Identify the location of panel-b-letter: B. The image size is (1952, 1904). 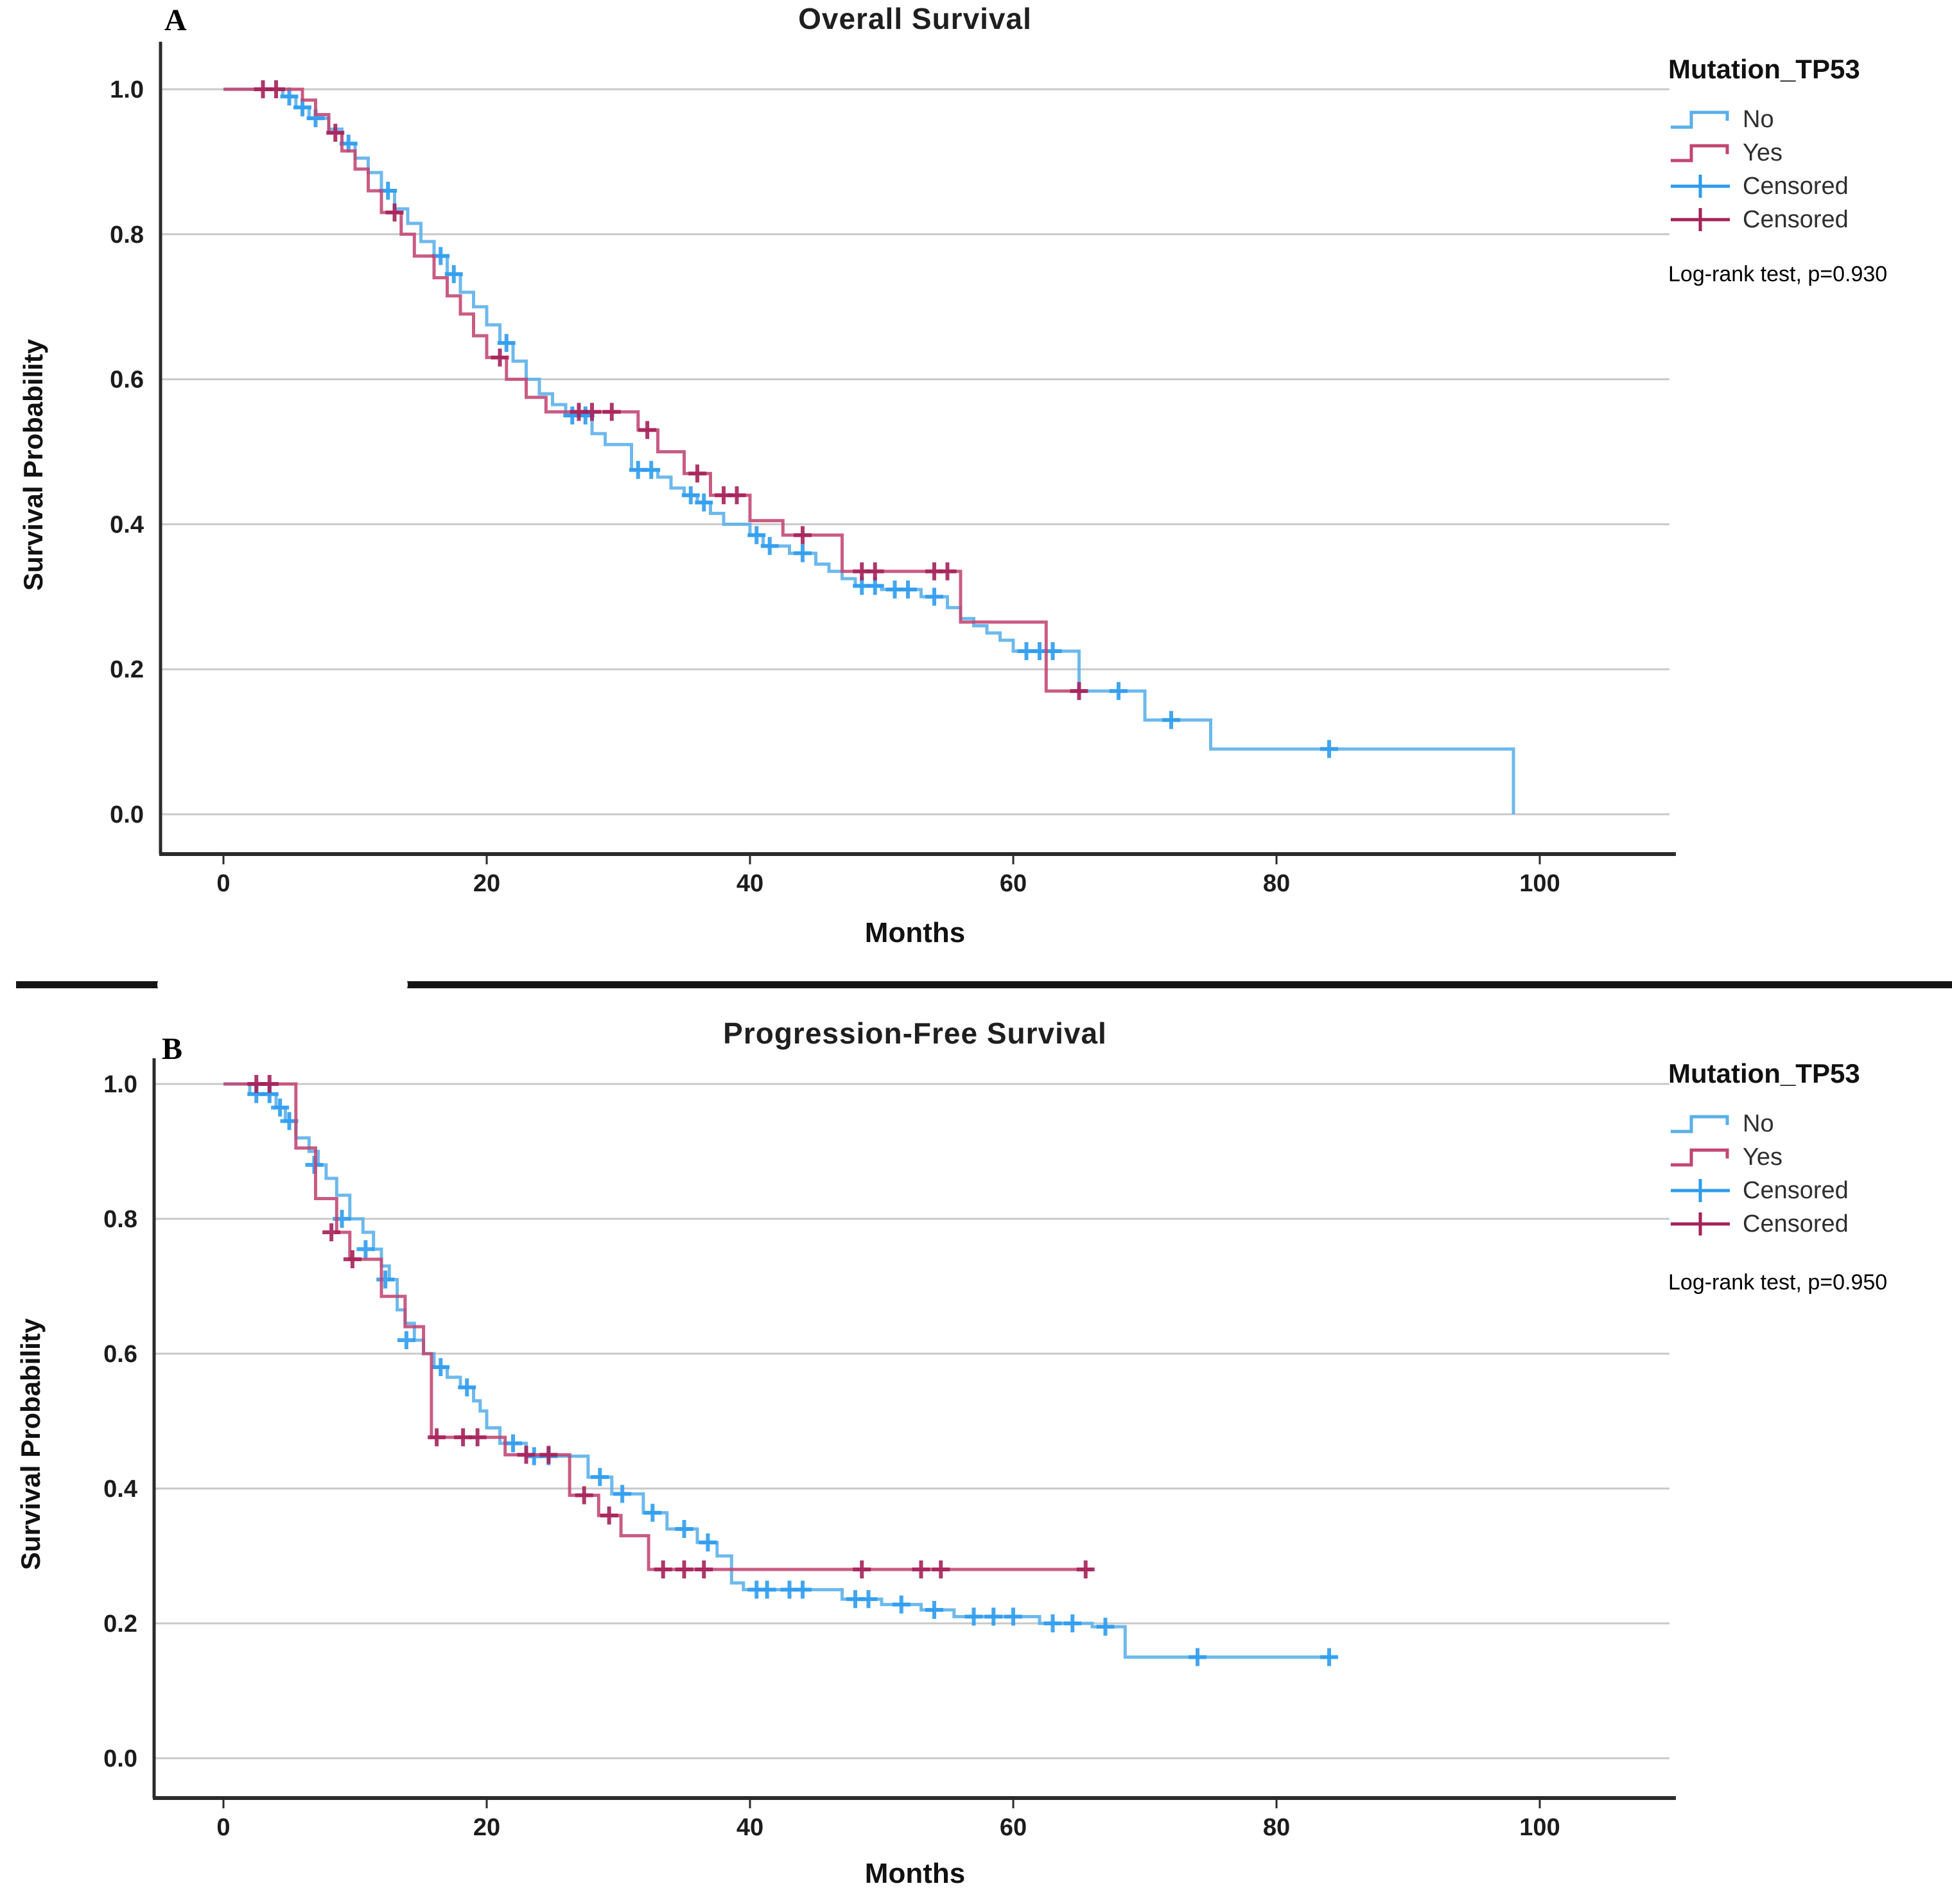
(172, 1049).